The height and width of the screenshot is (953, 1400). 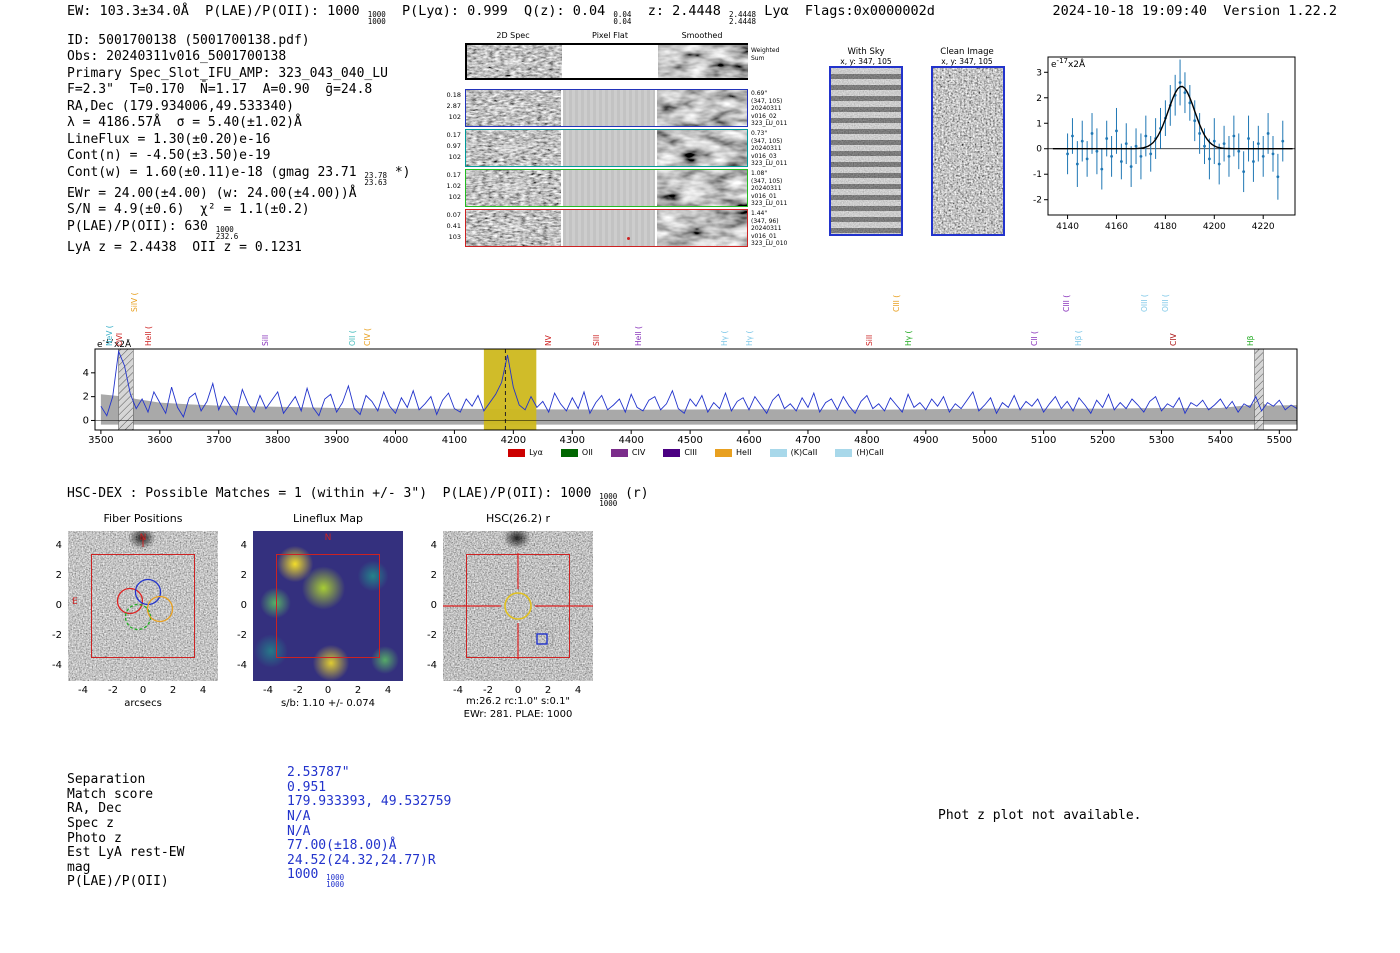 I want to click on spec2d-row-annotation: 0.69", so click(x=759, y=93).